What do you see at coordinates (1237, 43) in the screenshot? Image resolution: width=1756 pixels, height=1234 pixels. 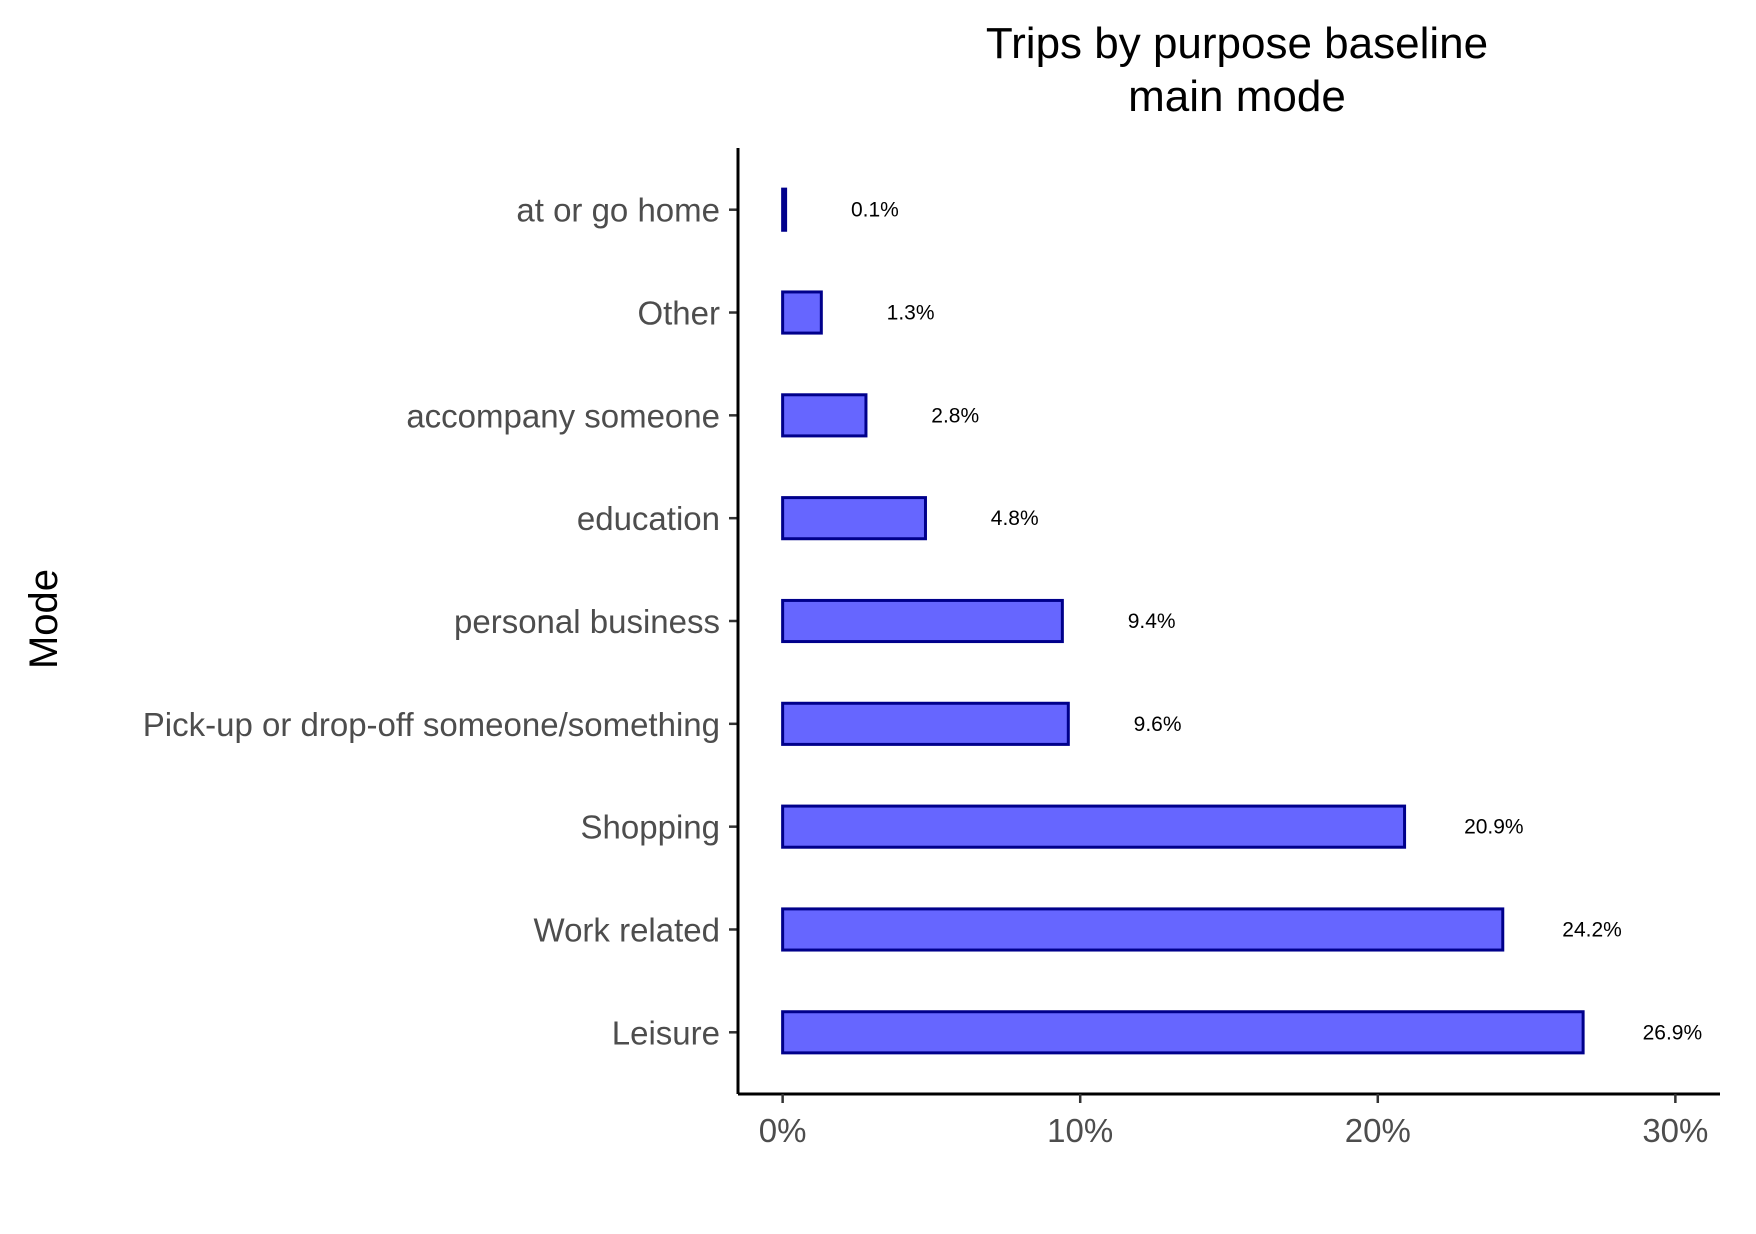 I see `chart-title-line-1: Trips by purpose baseline` at bounding box center [1237, 43].